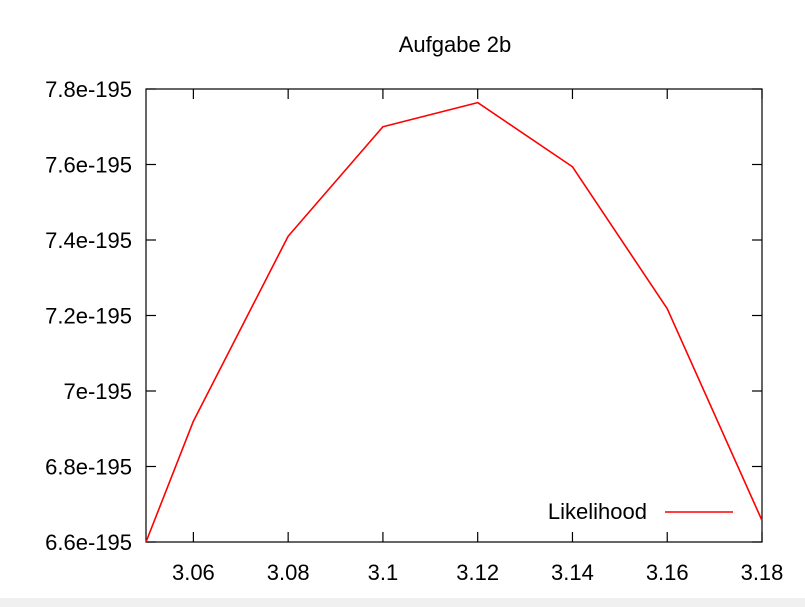 Image resolution: width=805 pixels, height=607 pixels. Describe the element at coordinates (88, 542) in the screenshot. I see `y-tick-label: 6.6e-195` at that location.